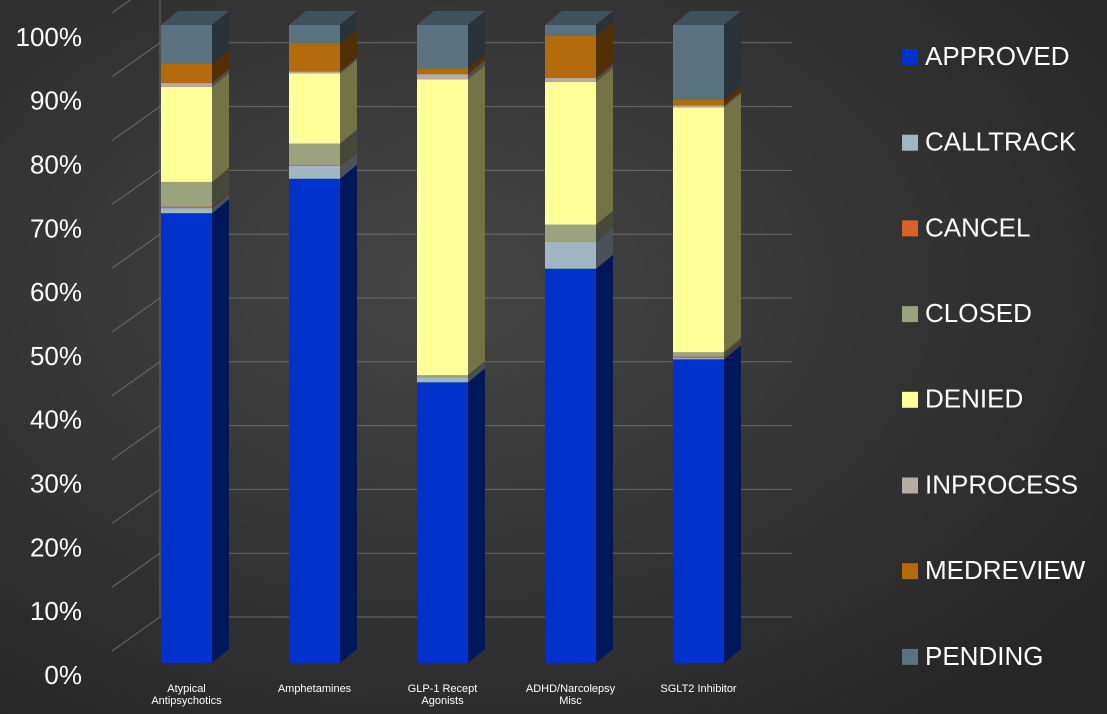 The height and width of the screenshot is (714, 1107). I want to click on legend-label: APPROVED, so click(997, 56).